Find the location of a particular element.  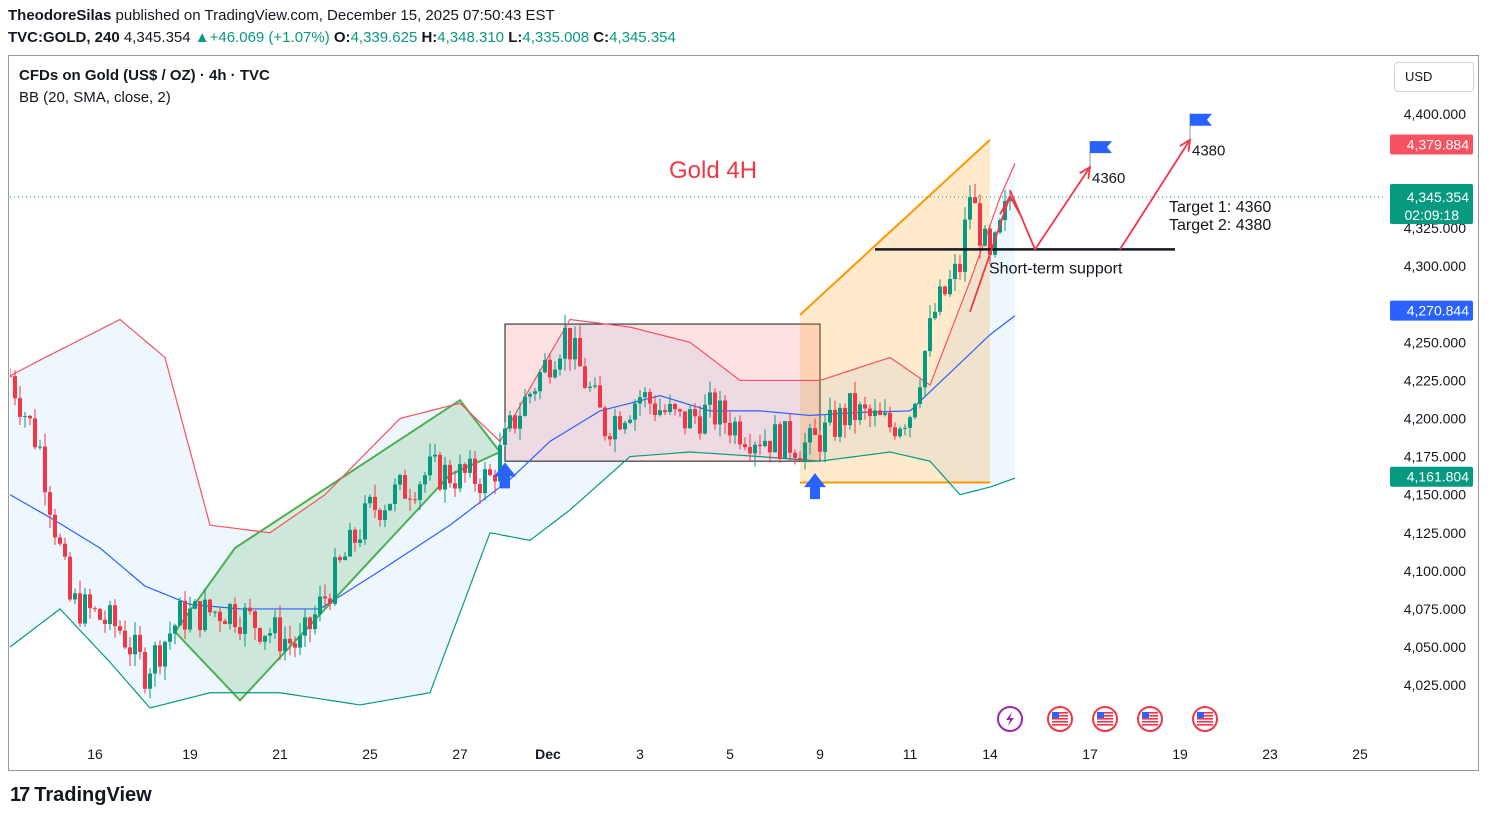

y-axis-tick: 4,025.000 is located at coordinates (1435, 685).